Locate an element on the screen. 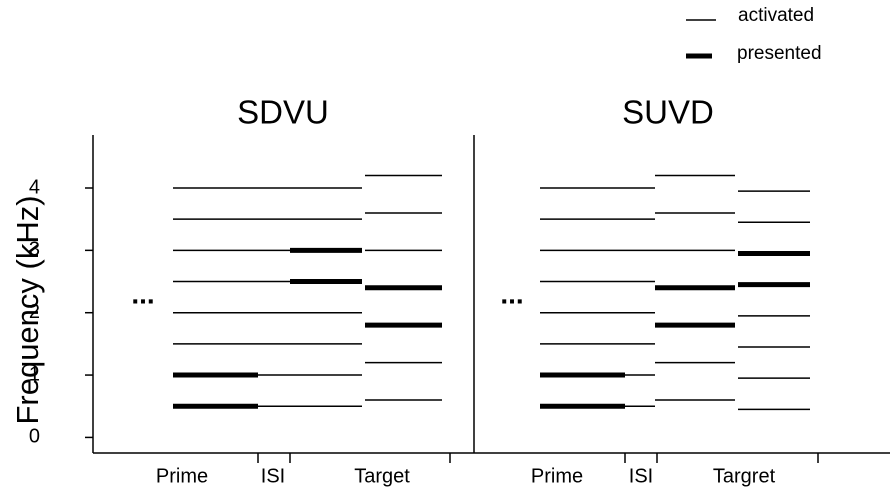 The width and height of the screenshot is (892, 498). y-tick-label: 1 is located at coordinates (34, 374).